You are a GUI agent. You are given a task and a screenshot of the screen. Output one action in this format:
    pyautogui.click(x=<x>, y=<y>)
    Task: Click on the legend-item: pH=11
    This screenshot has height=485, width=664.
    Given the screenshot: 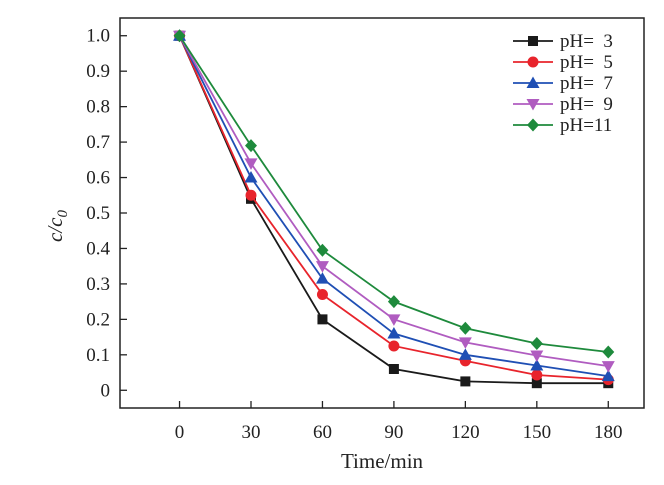 What is the action you would take?
    pyautogui.click(x=562, y=125)
    